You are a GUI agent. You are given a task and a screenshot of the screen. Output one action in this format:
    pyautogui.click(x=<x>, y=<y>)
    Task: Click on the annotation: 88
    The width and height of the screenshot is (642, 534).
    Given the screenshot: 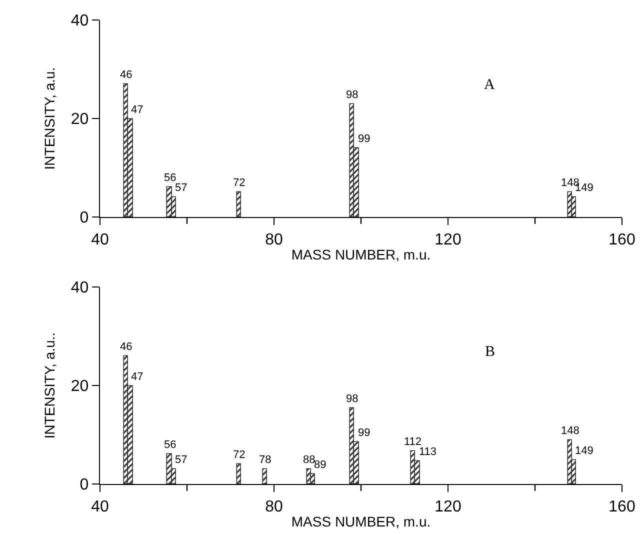 What is the action you would take?
    pyautogui.click(x=309, y=460)
    